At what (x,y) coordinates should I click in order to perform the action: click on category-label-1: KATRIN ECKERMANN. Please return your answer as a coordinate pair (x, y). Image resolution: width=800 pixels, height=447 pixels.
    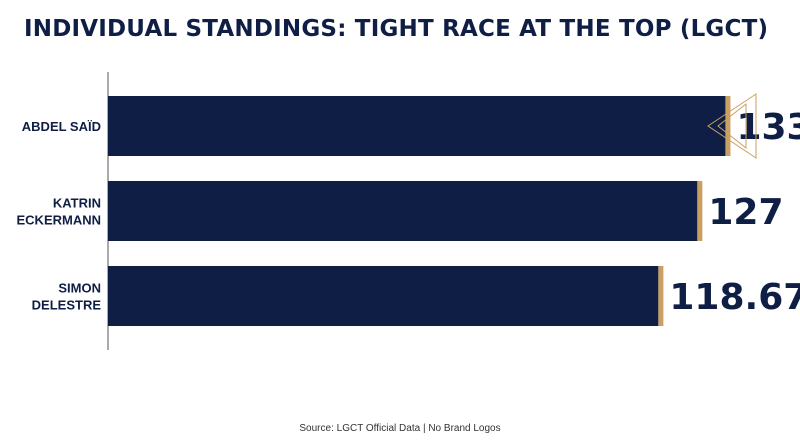
    Looking at the image, I should click on (59, 212).